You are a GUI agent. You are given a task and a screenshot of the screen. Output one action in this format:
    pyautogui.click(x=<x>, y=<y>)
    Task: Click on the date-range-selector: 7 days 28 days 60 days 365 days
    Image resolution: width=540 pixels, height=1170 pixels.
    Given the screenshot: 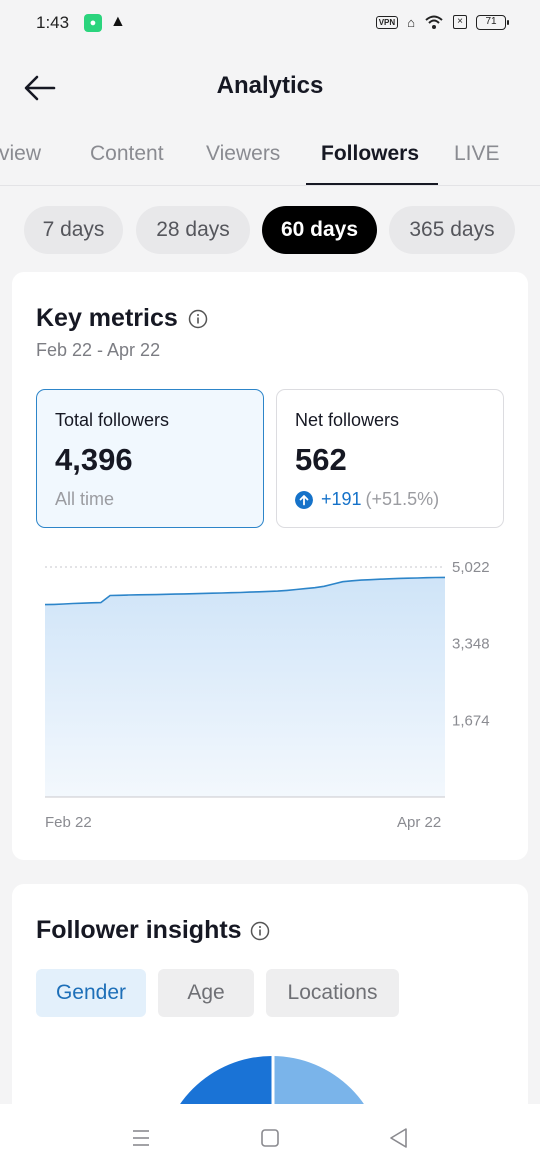 What is the action you would take?
    pyautogui.click(x=270, y=230)
    